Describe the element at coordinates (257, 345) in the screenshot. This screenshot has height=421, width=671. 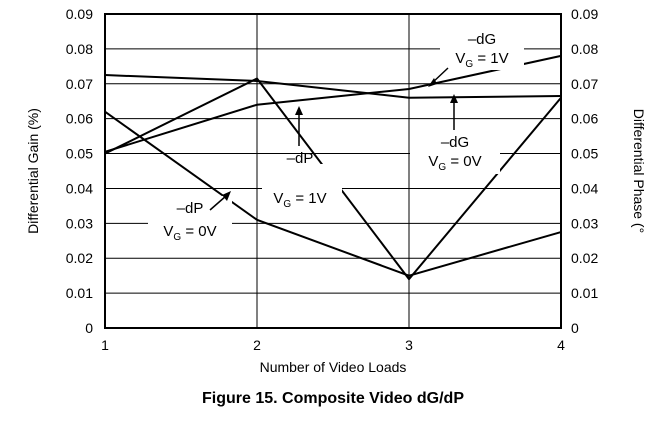
I see `x-tick-label: 2` at that location.